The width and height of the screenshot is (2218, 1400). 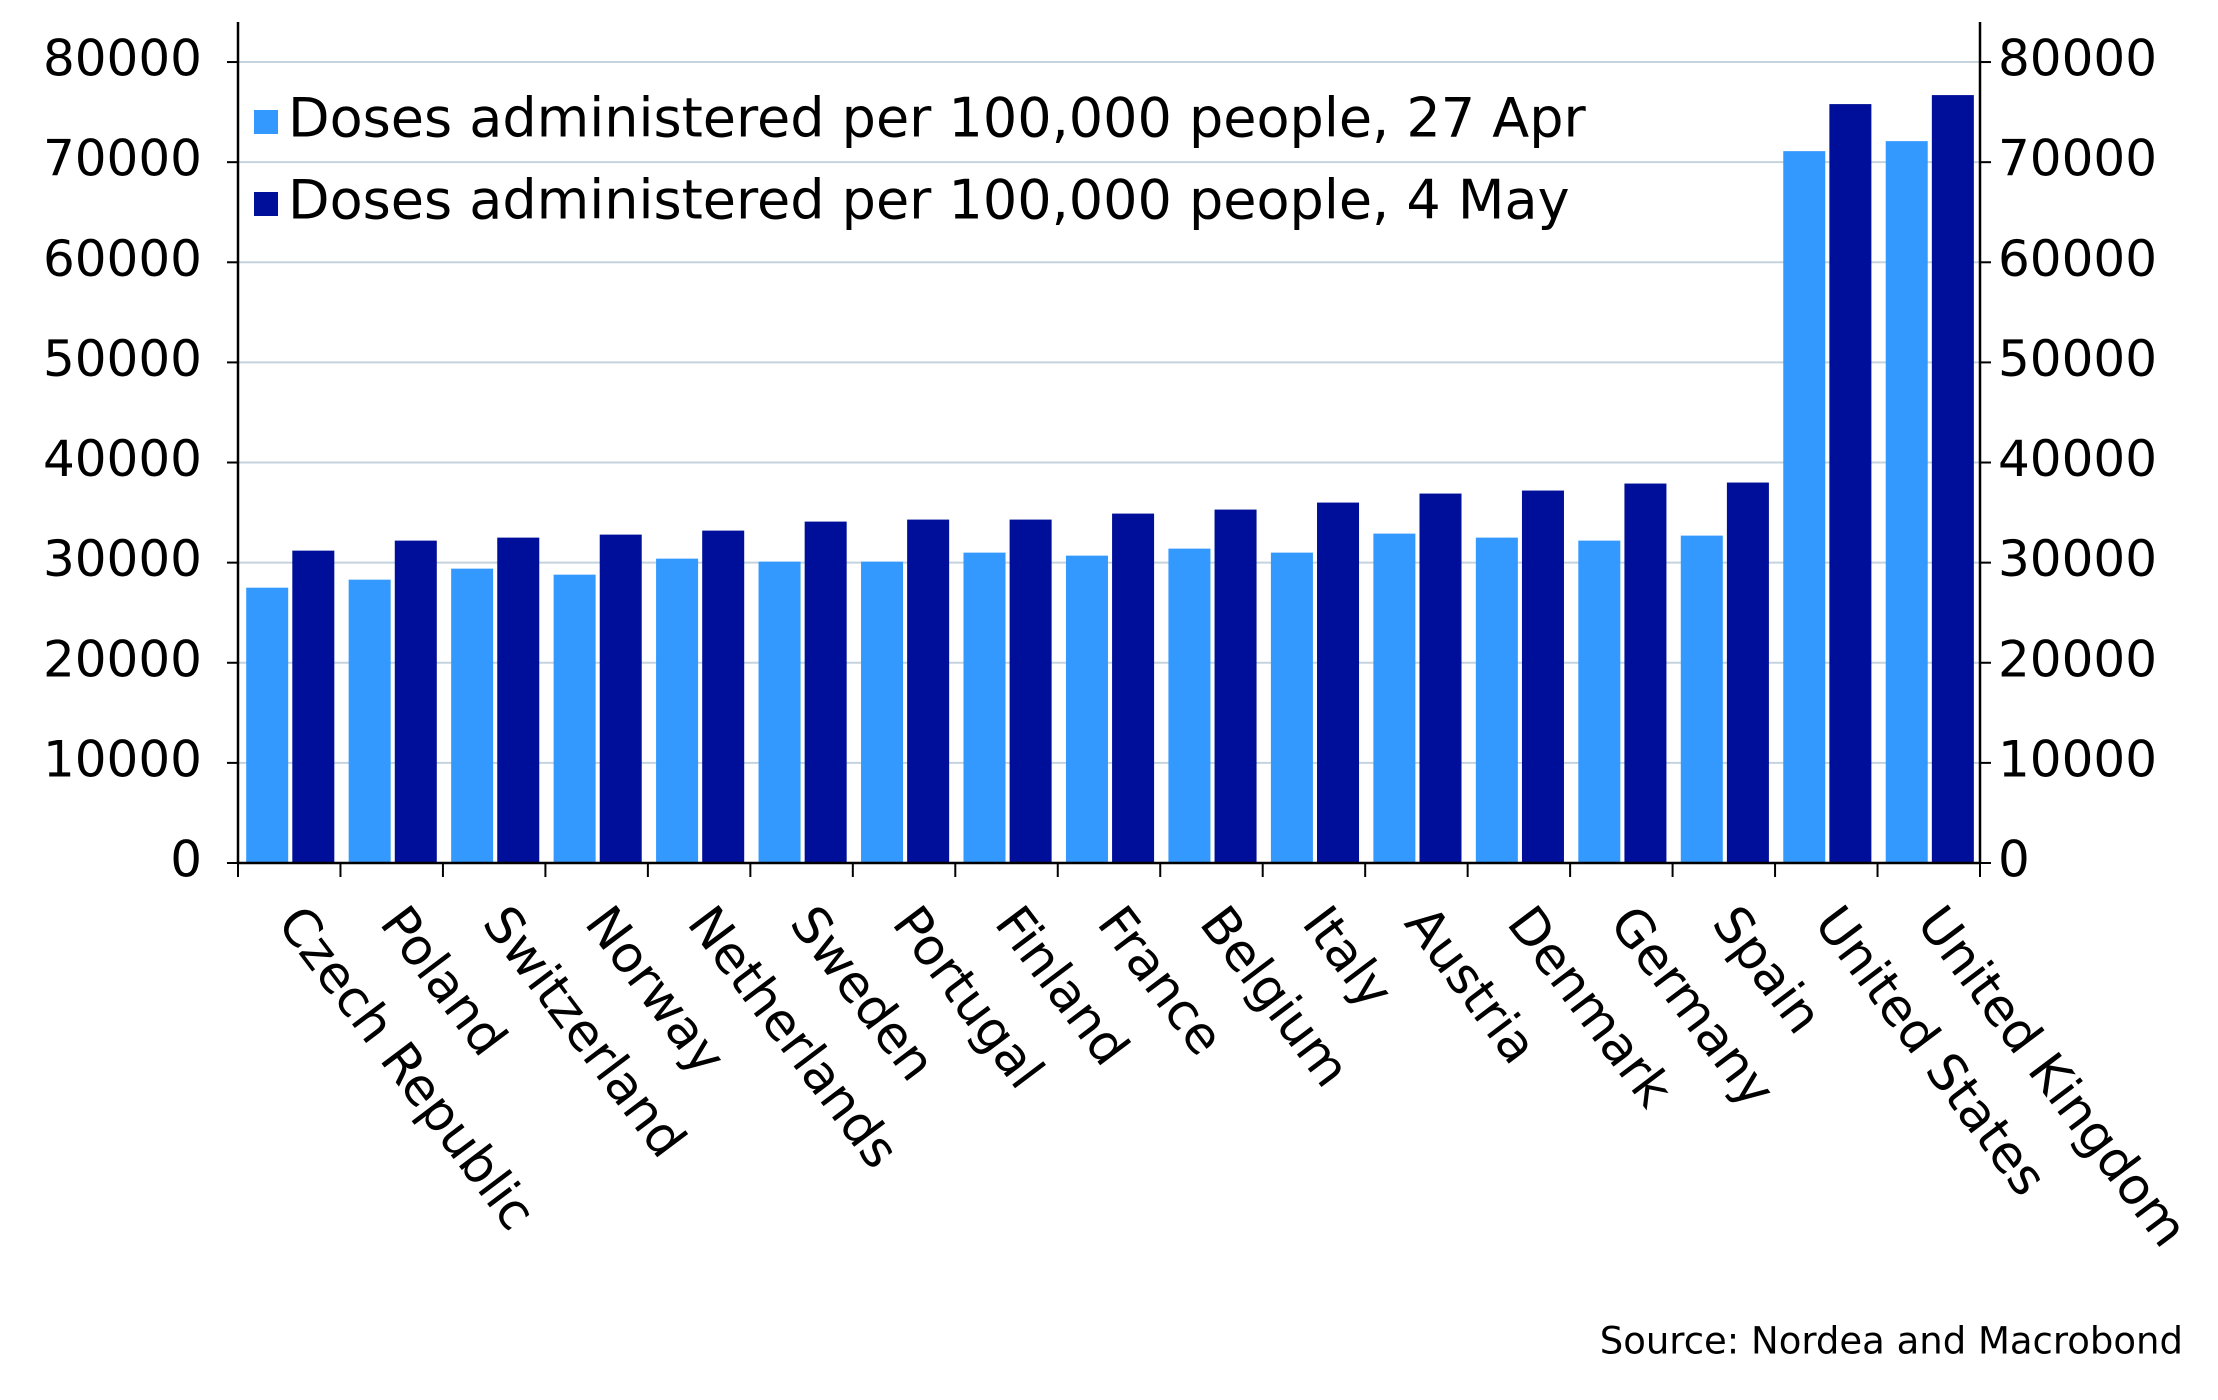 What do you see at coordinates (122, 159) in the screenshot?
I see `y-tick-label: 70000` at bounding box center [122, 159].